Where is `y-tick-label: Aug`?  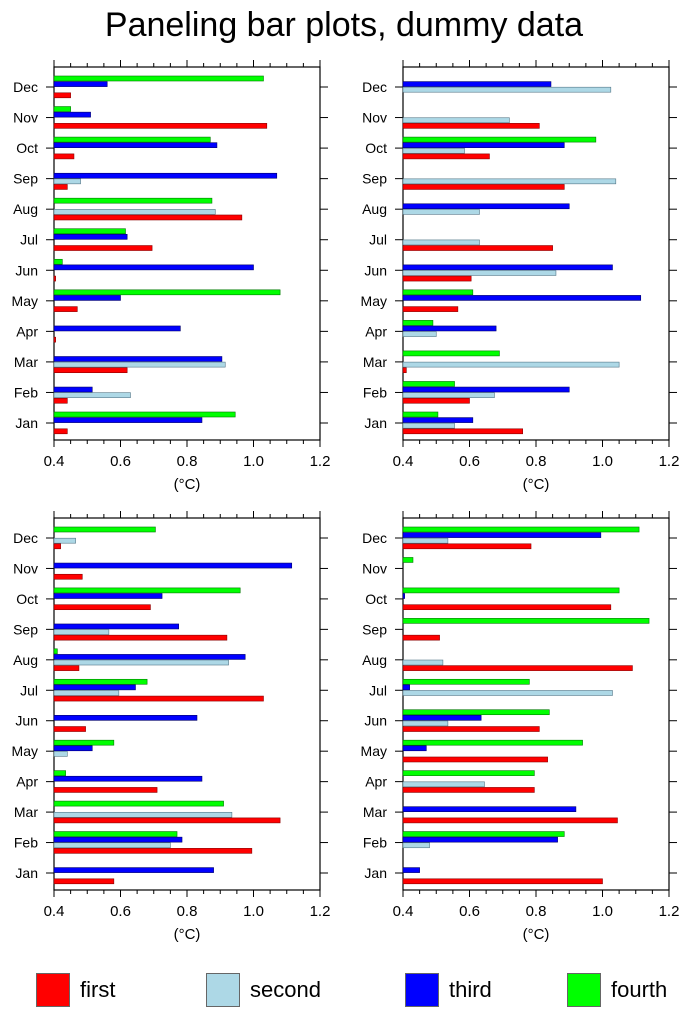 y-tick-label: Aug is located at coordinates (374, 209).